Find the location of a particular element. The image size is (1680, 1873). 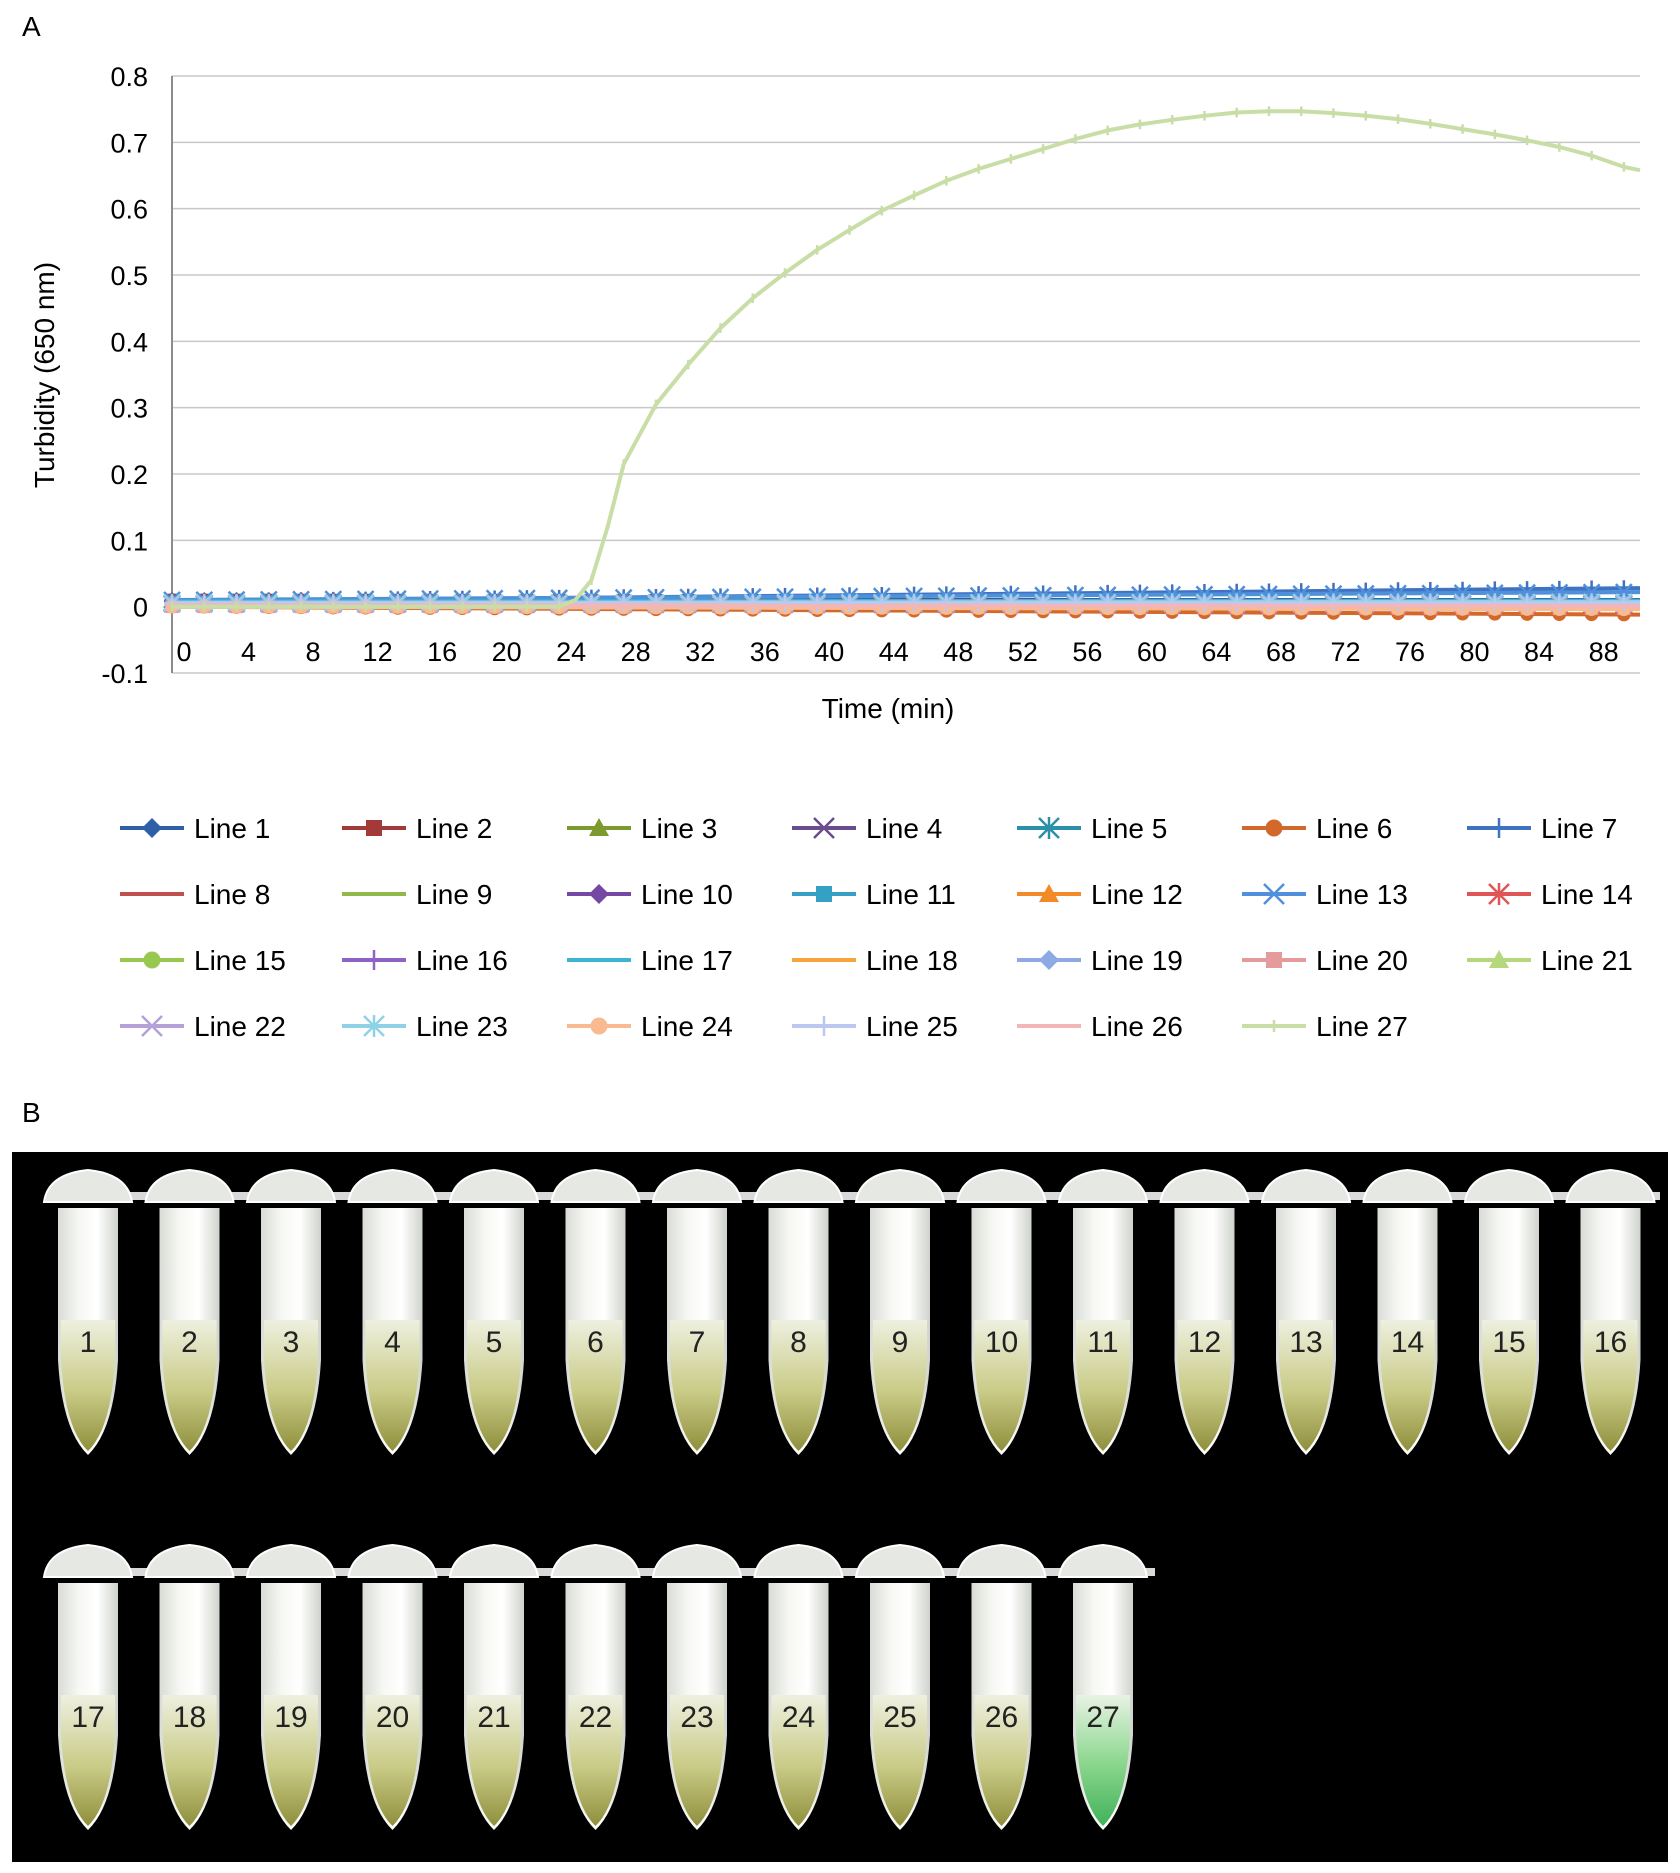

tube: 26 is located at coordinates (1001, 1686).